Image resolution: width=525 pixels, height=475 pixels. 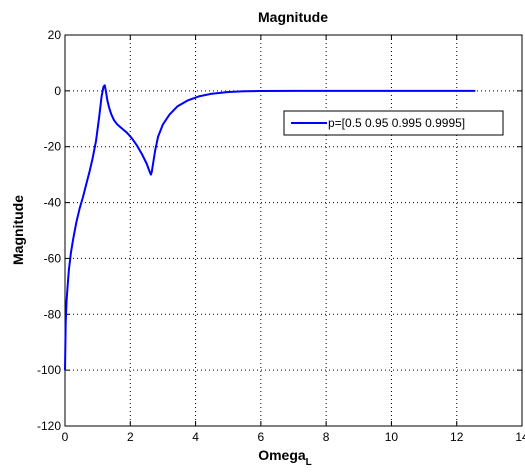 I want to click on chart-title: Magnitude, so click(x=293, y=17).